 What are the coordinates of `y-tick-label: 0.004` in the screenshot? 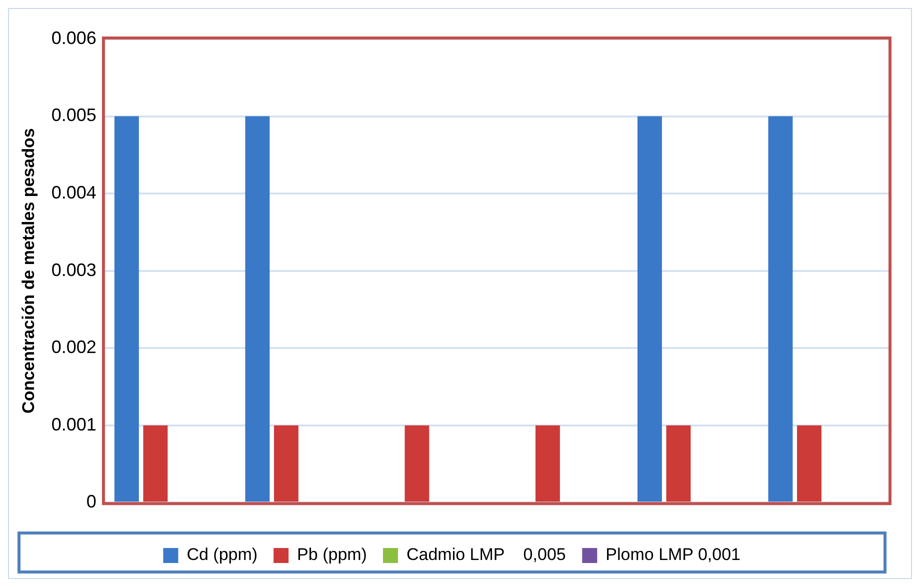 It's located at (73, 192).